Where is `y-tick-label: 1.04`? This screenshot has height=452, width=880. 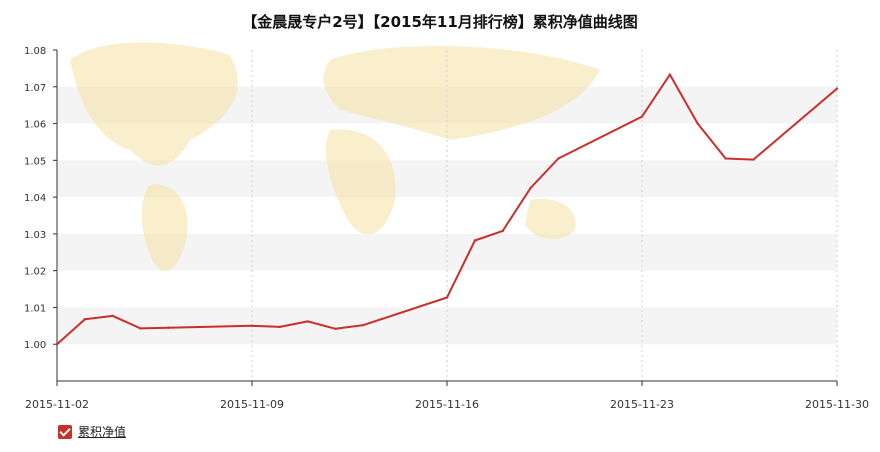 y-tick-label: 1.04 is located at coordinates (35, 198).